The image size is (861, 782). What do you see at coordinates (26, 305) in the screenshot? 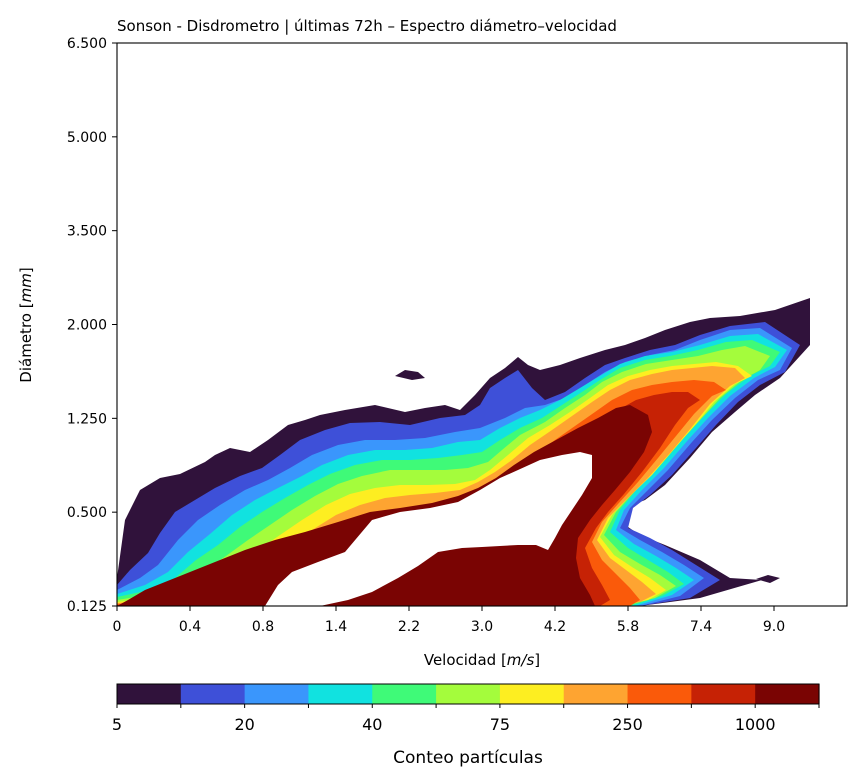
I see `y-axis-label-bracket-open: [` at bounding box center [26, 305].